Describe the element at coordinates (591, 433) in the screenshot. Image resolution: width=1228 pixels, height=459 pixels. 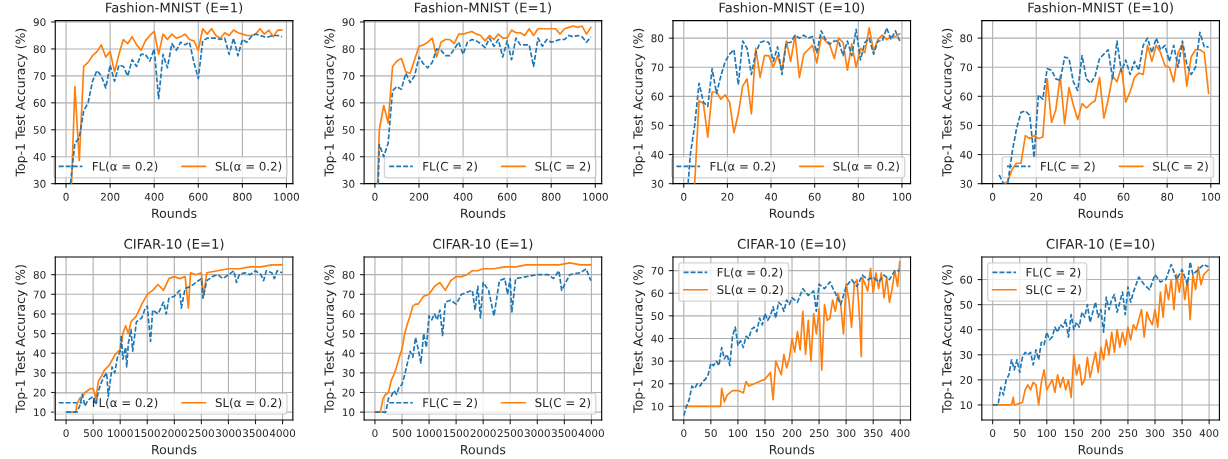
I see `x-tick-label: 4000` at that location.